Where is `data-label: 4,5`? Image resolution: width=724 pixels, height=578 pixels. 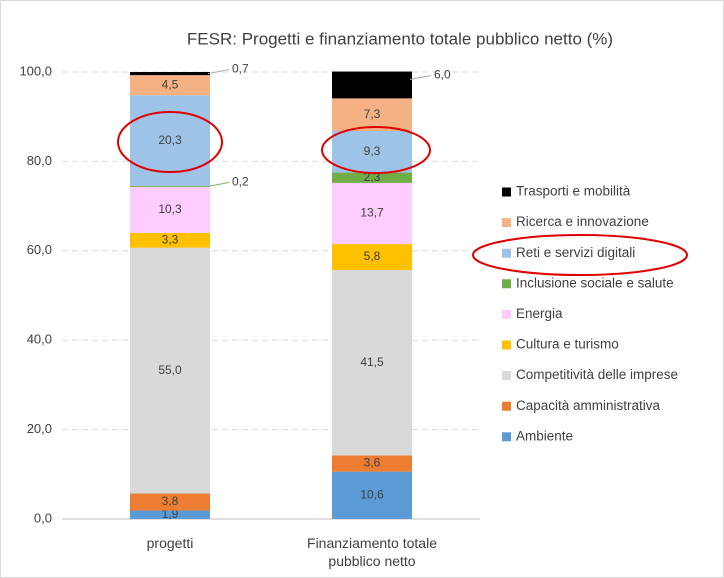 data-label: 4,5 is located at coordinates (170, 84).